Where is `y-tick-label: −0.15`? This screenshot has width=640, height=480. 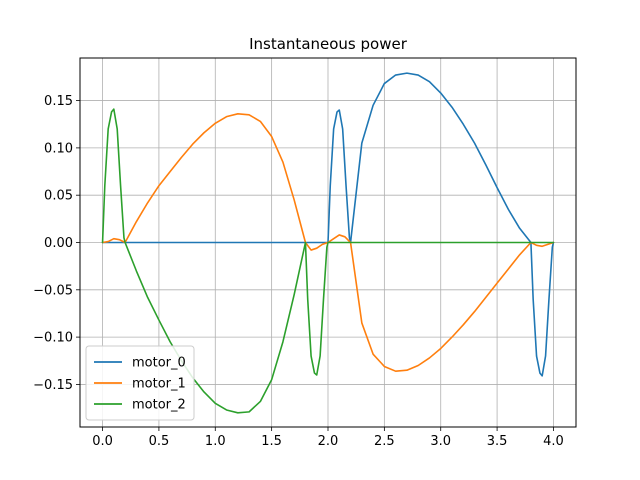 y-tick-label: −0.15 is located at coordinates (53, 385).